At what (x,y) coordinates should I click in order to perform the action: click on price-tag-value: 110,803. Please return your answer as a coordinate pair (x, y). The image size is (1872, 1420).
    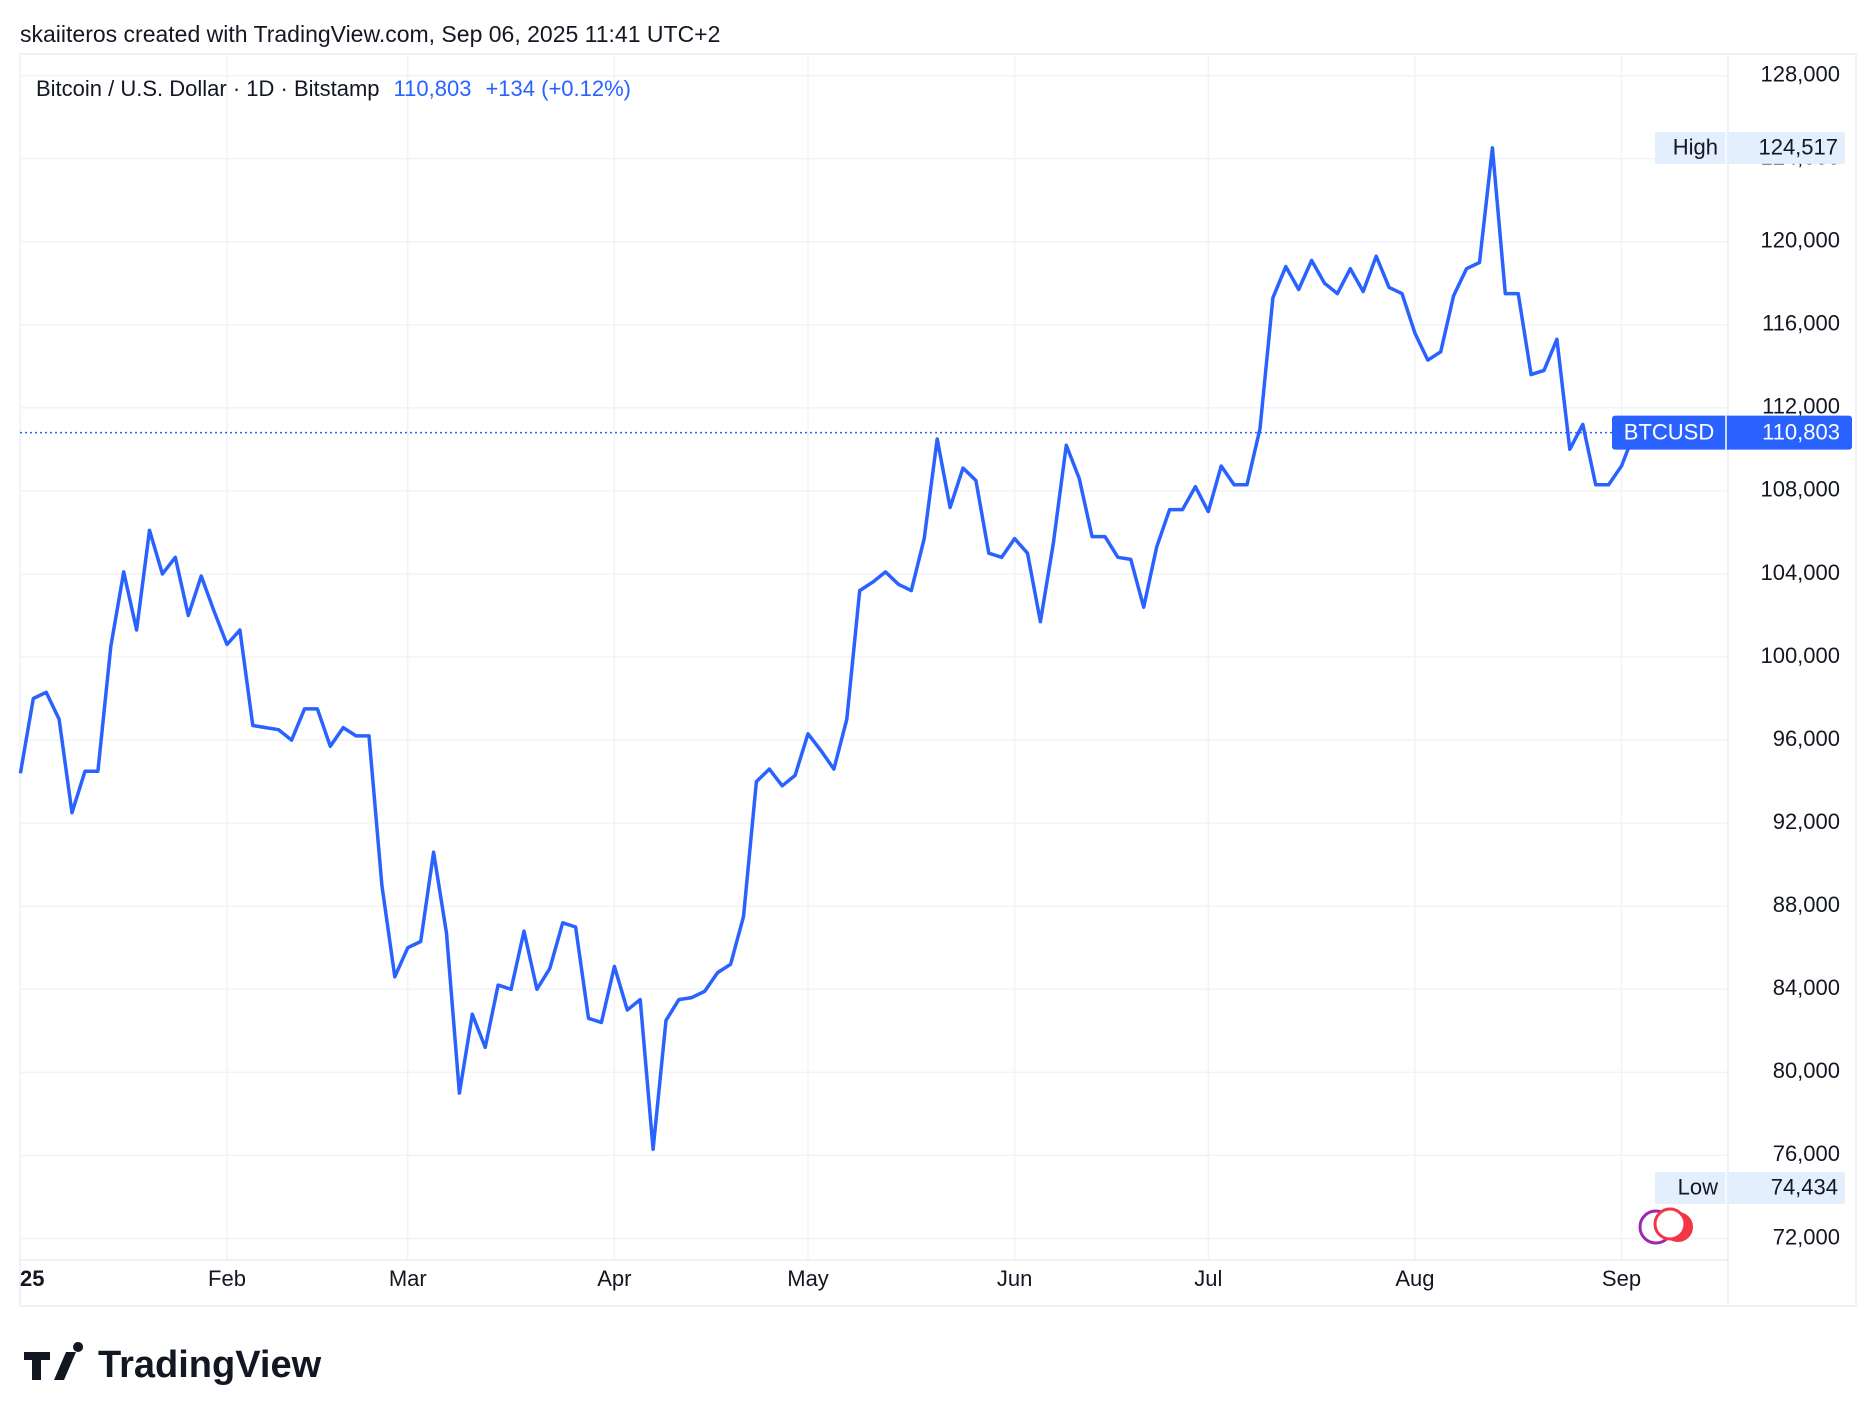
    Looking at the image, I should click on (1801, 431).